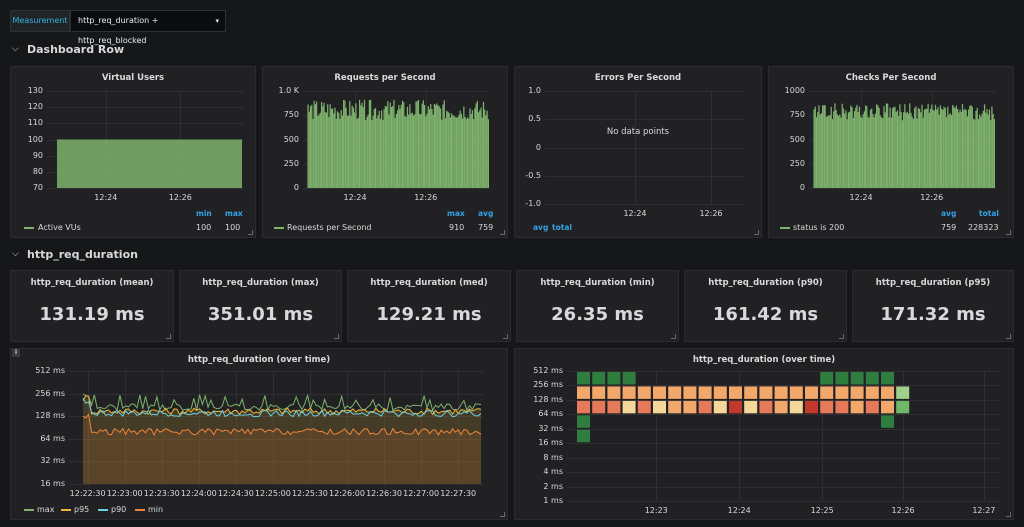 The image size is (1024, 527). Describe the element at coordinates (548, 370) in the screenshot. I see `y-tick-label: 512 ms` at that location.